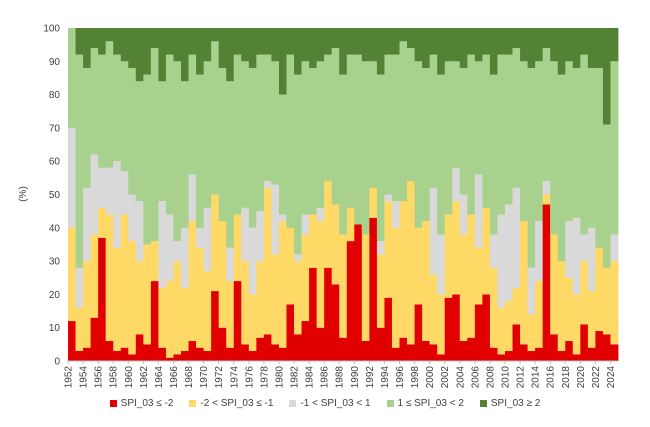 The width and height of the screenshot is (650, 427). Describe the element at coordinates (55, 128) in the screenshot. I see `y-tick-label: 70` at that location.